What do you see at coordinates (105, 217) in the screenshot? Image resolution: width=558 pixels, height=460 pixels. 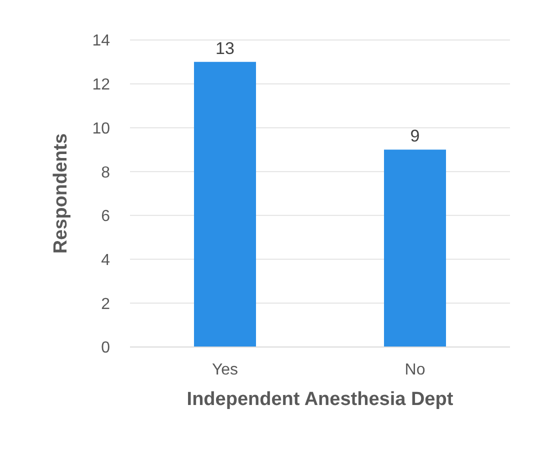 I see `y-tick-label: 6` at bounding box center [105, 217].